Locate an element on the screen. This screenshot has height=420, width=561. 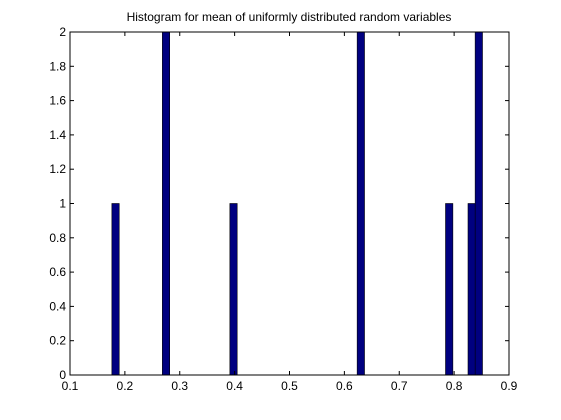
y-tick-label-2: 0.4 is located at coordinates (57, 306).